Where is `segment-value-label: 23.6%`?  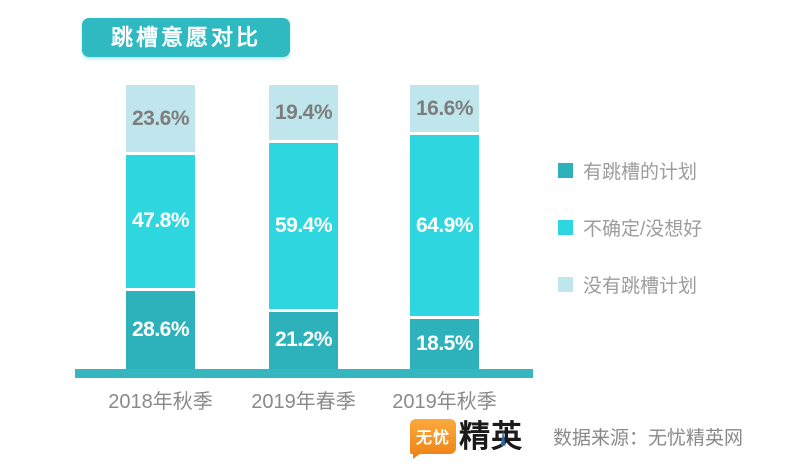 segment-value-label: 23.6% is located at coordinates (160, 118).